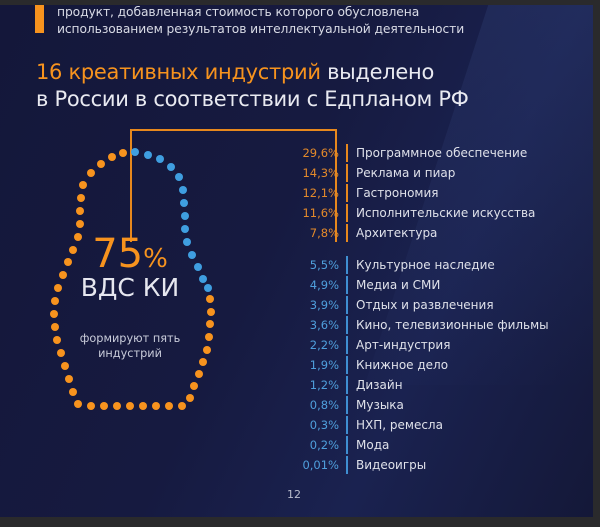  What do you see at coordinates (442, 153) in the screenshot?
I see `industry-label: Программное обеспечение` at bounding box center [442, 153].